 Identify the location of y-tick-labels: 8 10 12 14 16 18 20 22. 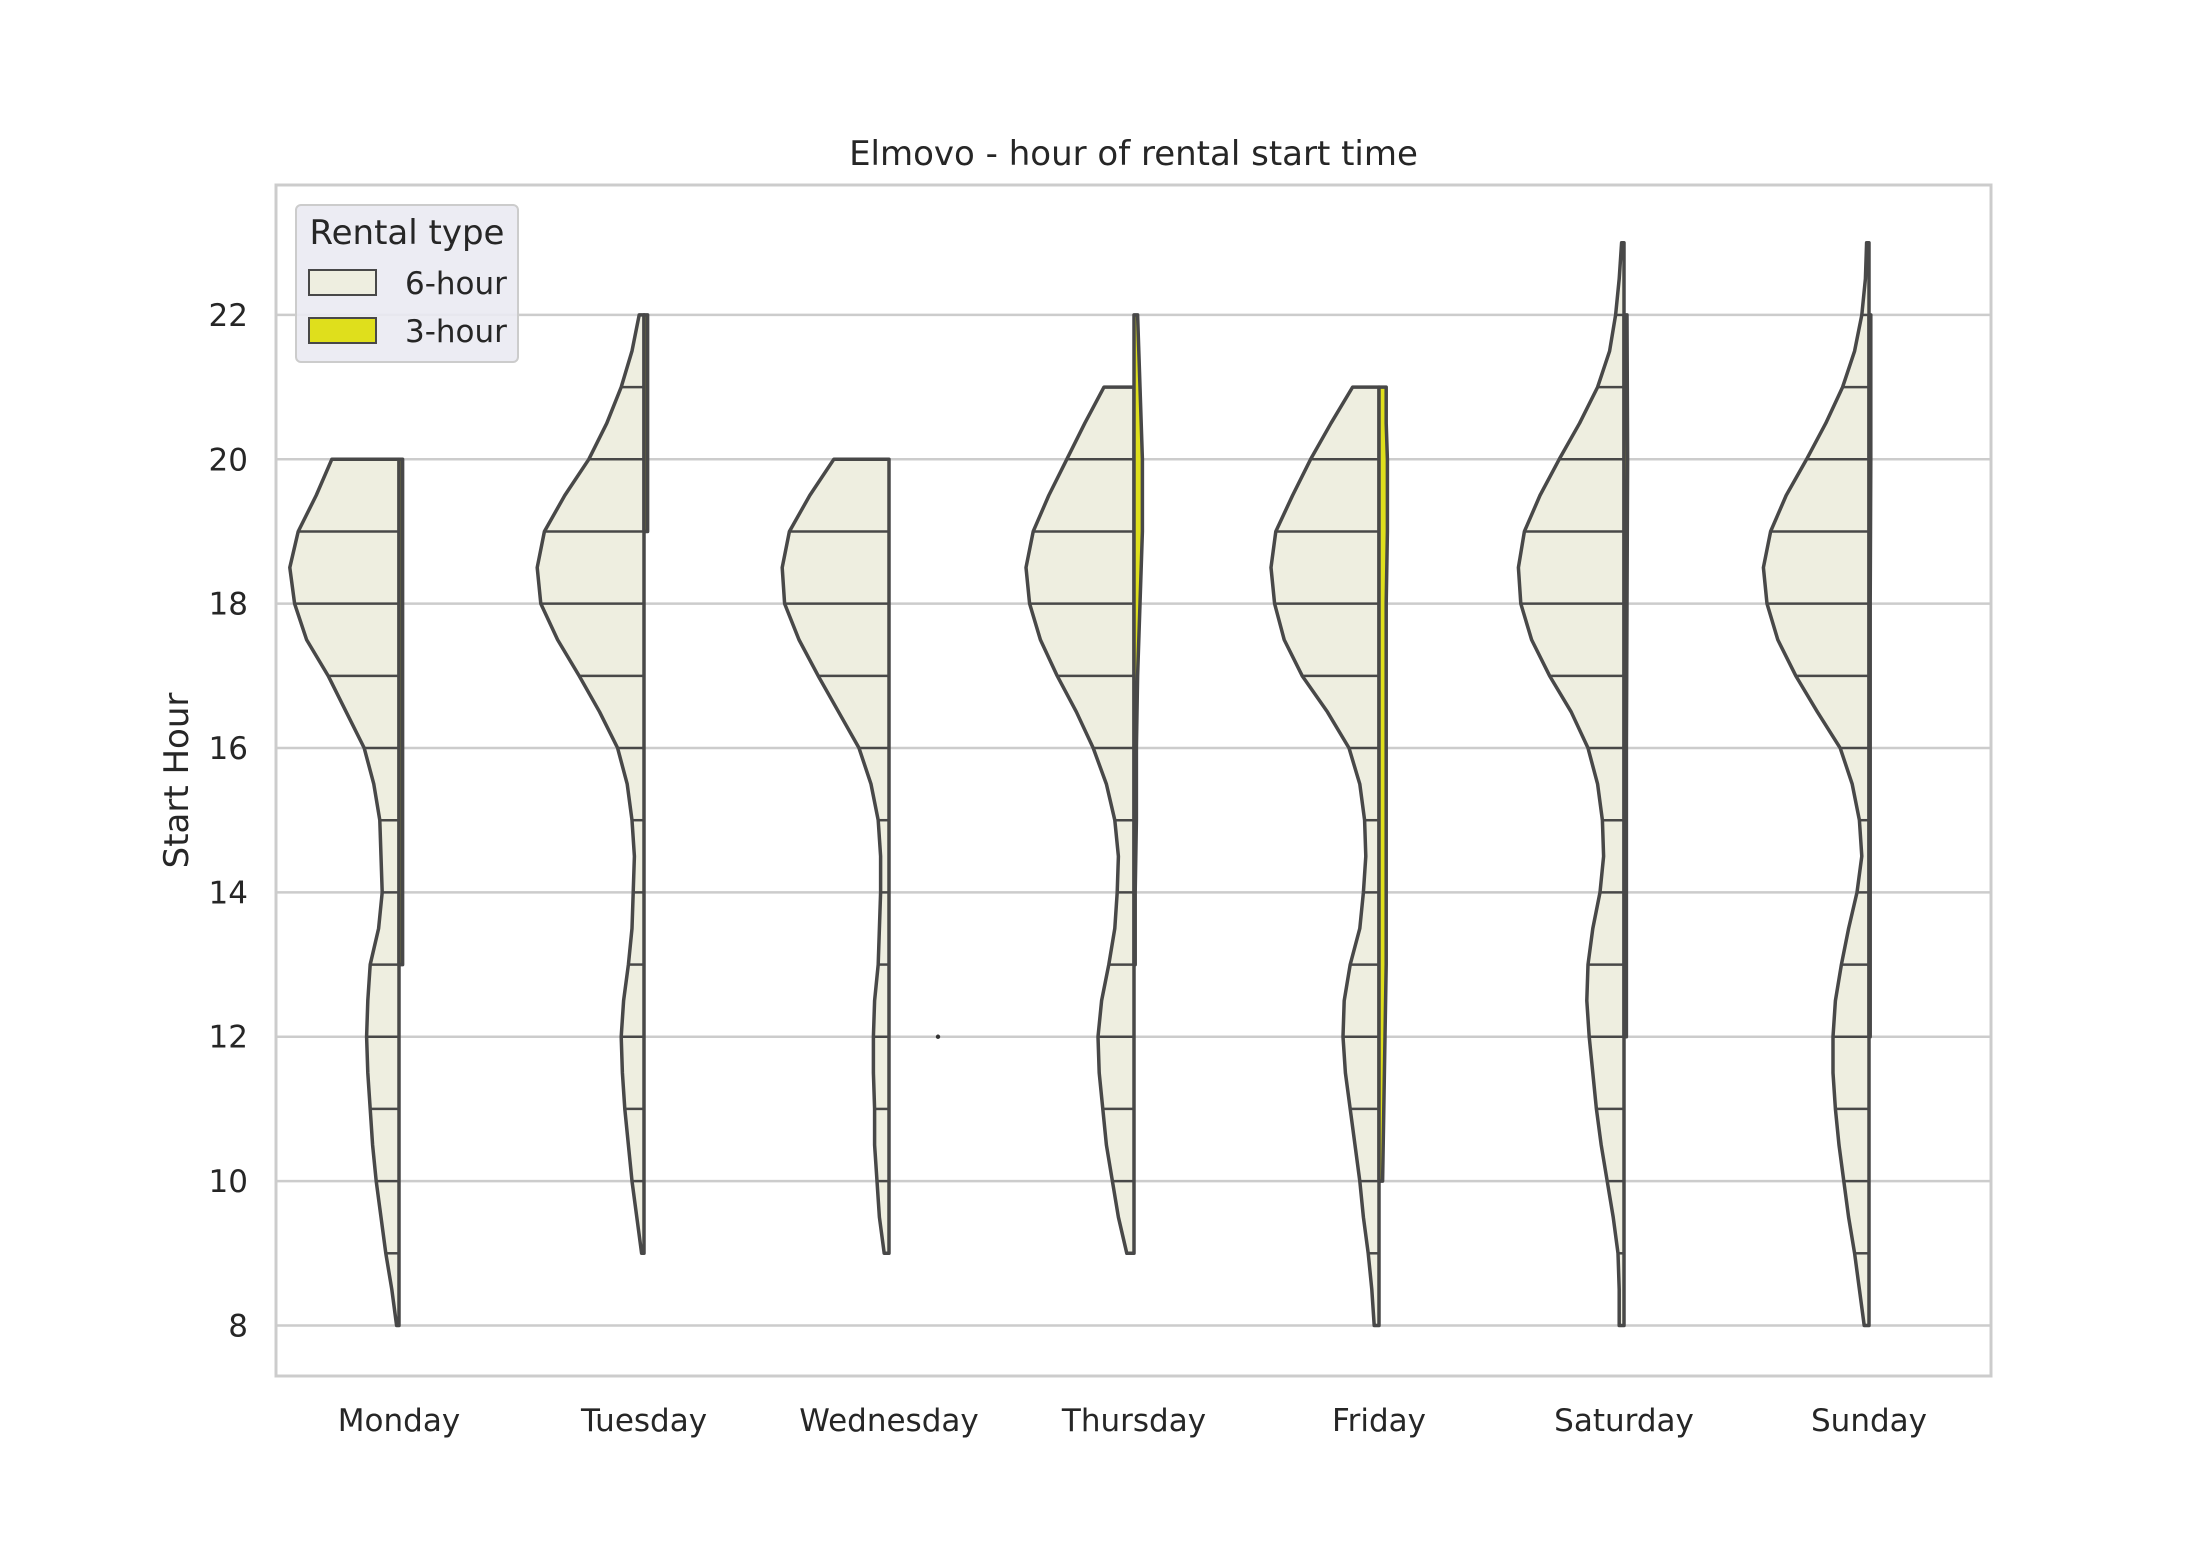
(228, 821).